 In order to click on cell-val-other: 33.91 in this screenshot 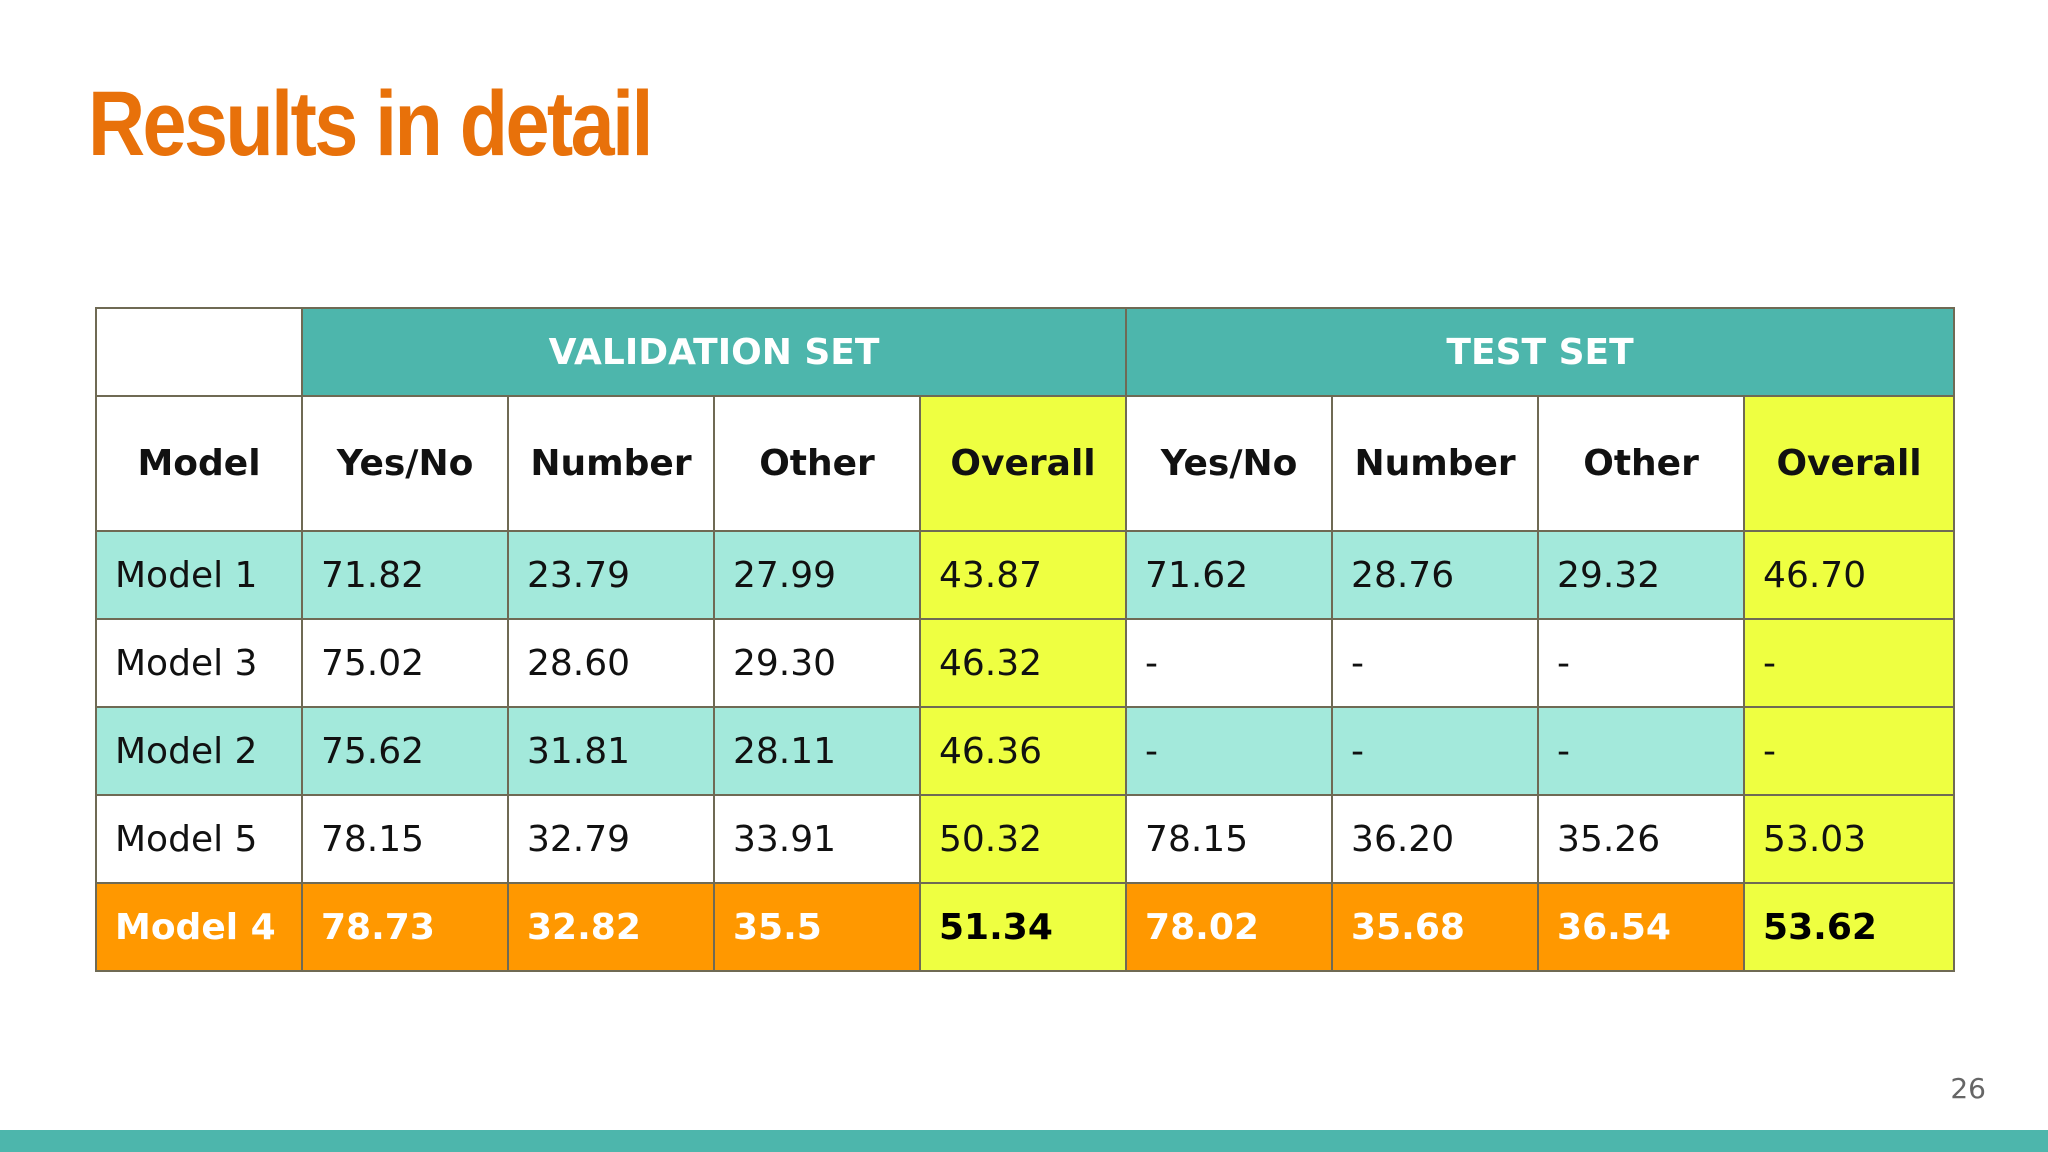, I will do `click(817, 839)`.